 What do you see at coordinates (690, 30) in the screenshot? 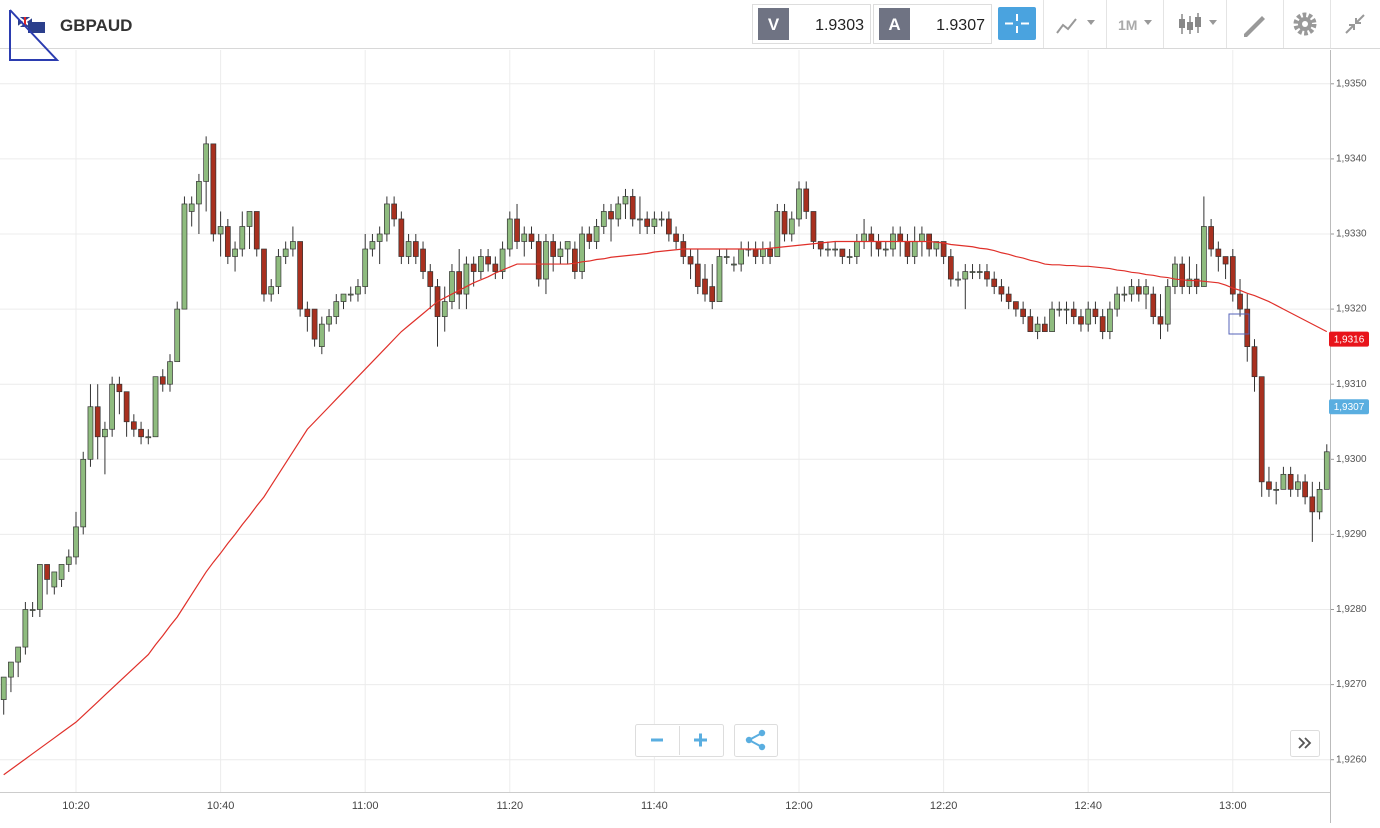
I see `toolbar: GBPAUD V 1.9303 A 1.9307 1M` at bounding box center [690, 30].